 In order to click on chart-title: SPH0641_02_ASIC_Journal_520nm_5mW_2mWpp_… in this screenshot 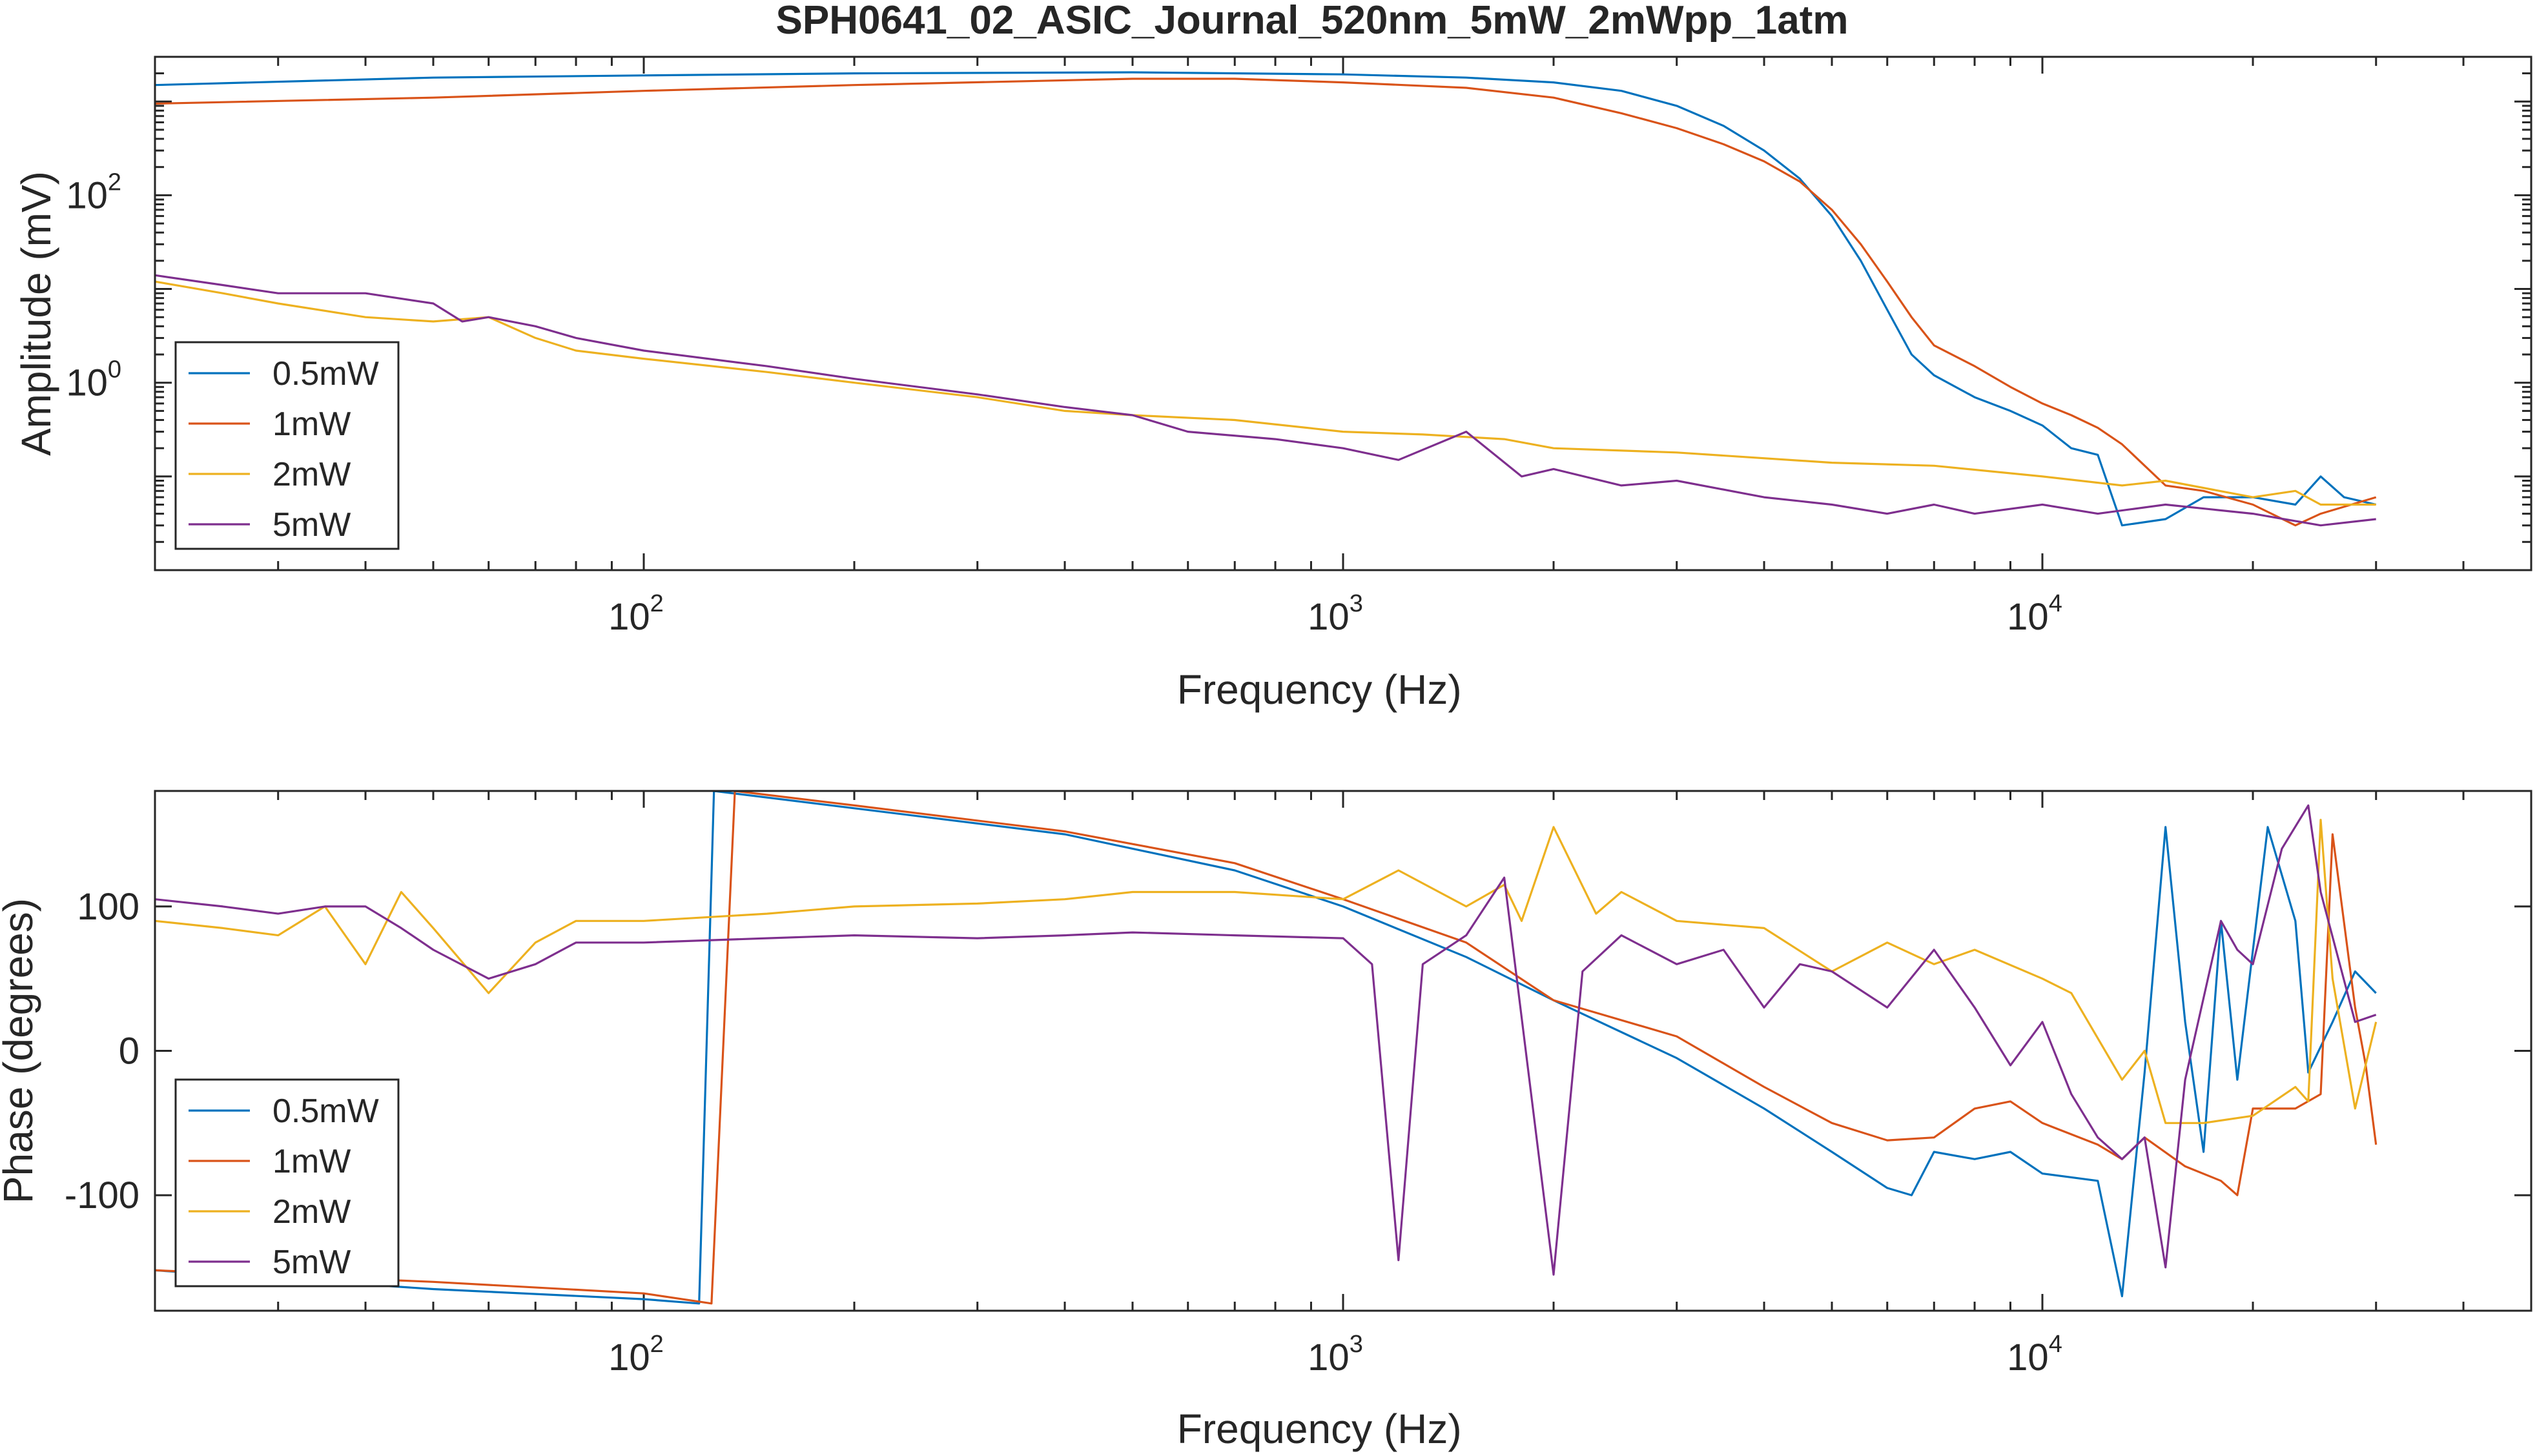, I will do `click(1312, 21)`.